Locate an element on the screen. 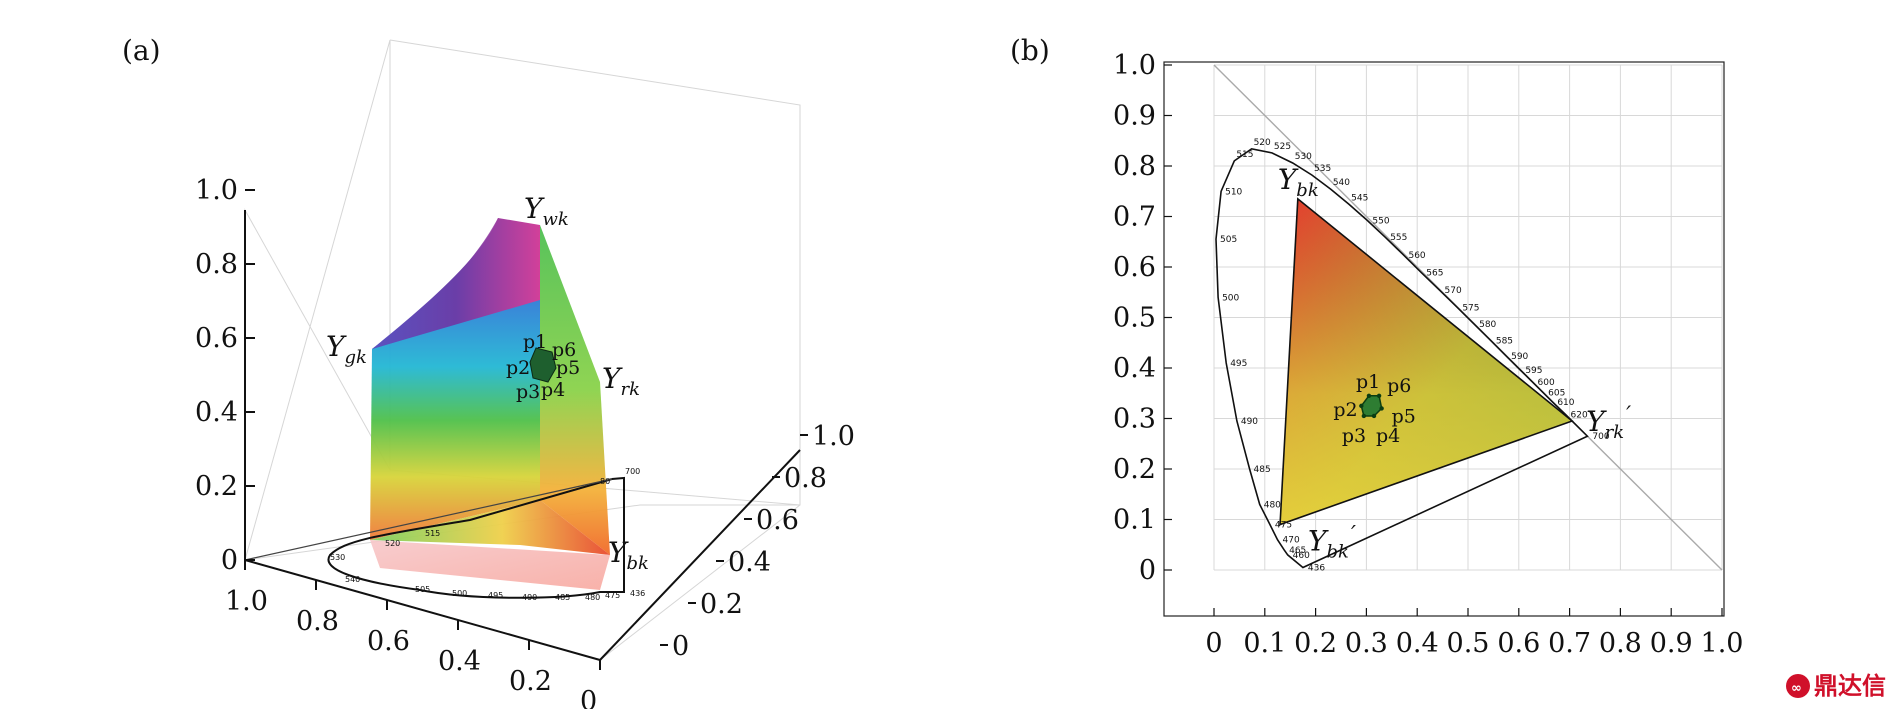 This screenshot has width=1890, height=709. locus-label: 510 is located at coordinates (1233, 192).